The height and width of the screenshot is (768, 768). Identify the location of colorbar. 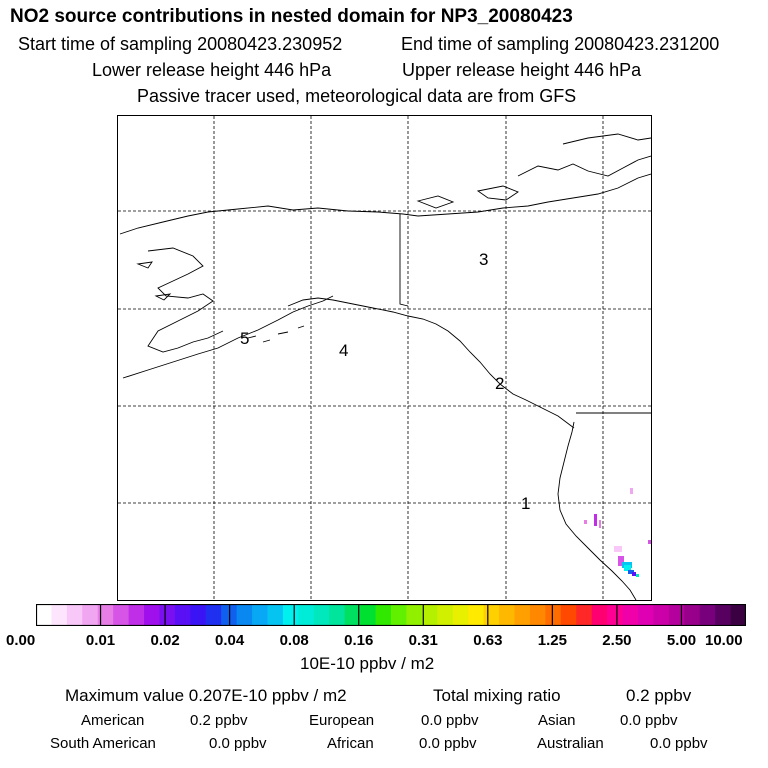
(391, 615).